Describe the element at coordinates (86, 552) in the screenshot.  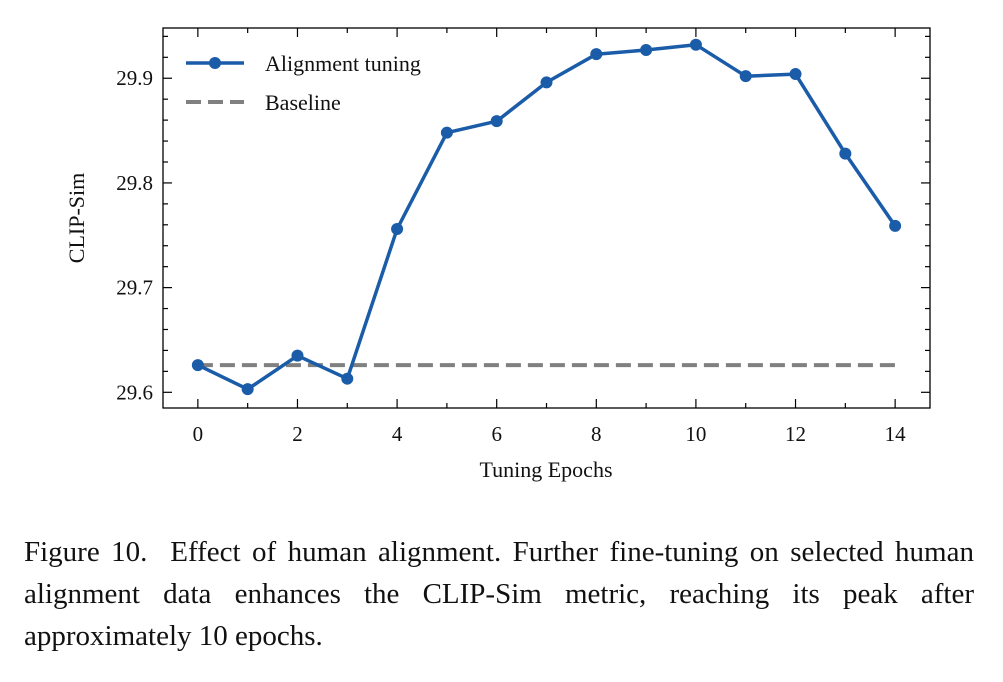
I see `caption-label: Figure 10.` at that location.